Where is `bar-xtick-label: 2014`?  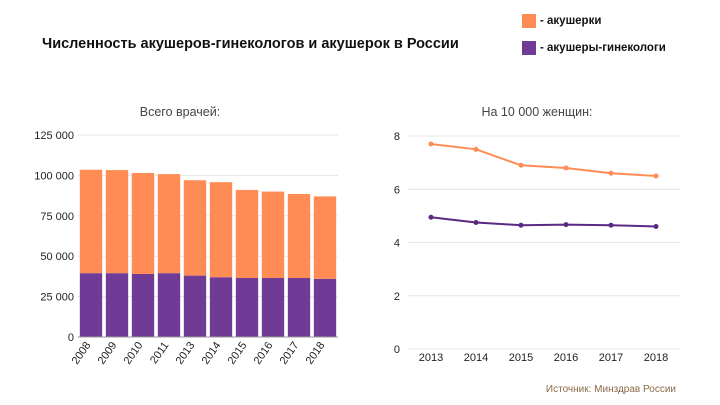
bar-xtick-label: 2014 is located at coordinates (212, 353).